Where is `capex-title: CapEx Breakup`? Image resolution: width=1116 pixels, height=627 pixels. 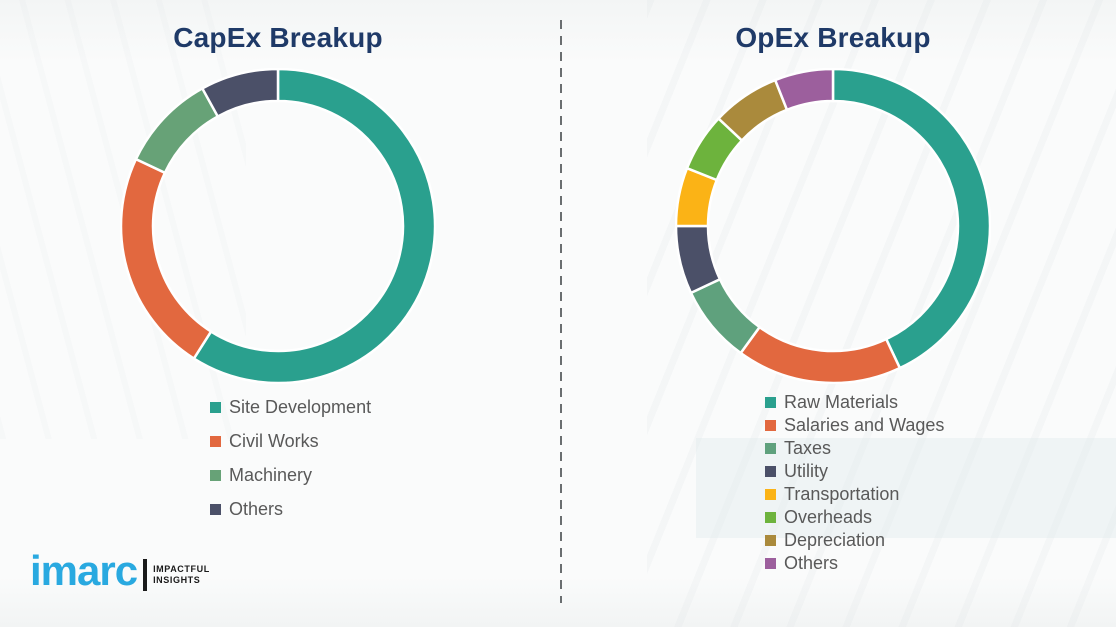 capex-title: CapEx Breakup is located at coordinates (278, 37).